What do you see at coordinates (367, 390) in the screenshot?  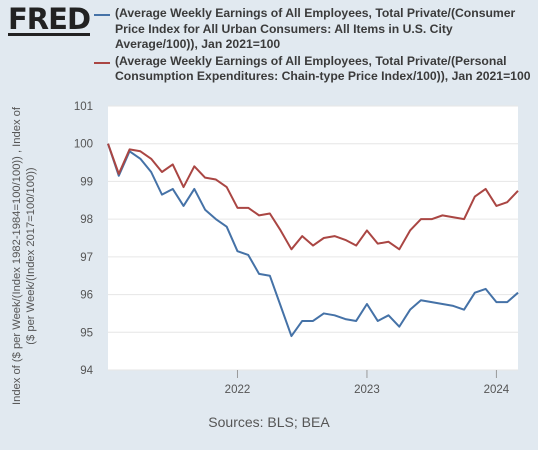 I see `x-tick-label: 2023` at bounding box center [367, 390].